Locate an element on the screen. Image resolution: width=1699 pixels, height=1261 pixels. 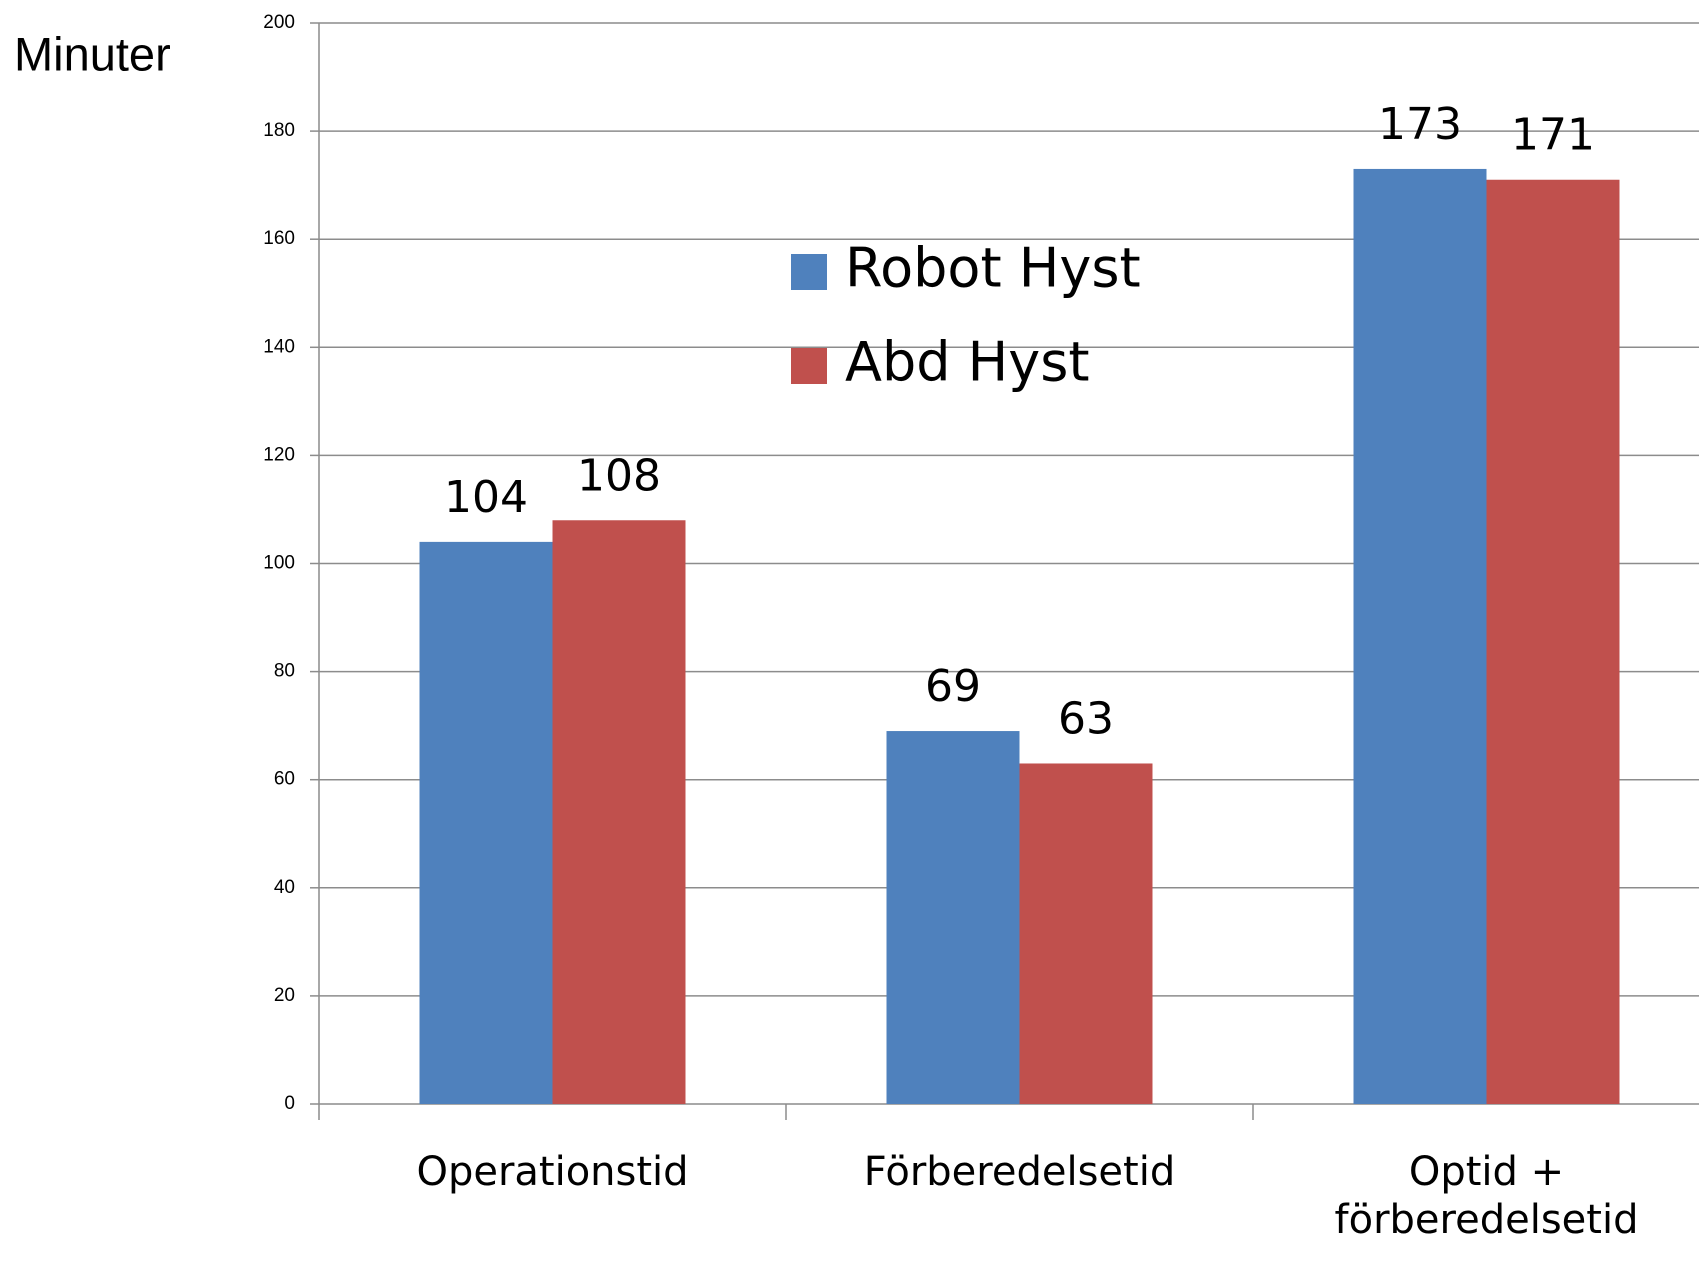
legend-label: Abd Hyst is located at coordinates (967, 362).